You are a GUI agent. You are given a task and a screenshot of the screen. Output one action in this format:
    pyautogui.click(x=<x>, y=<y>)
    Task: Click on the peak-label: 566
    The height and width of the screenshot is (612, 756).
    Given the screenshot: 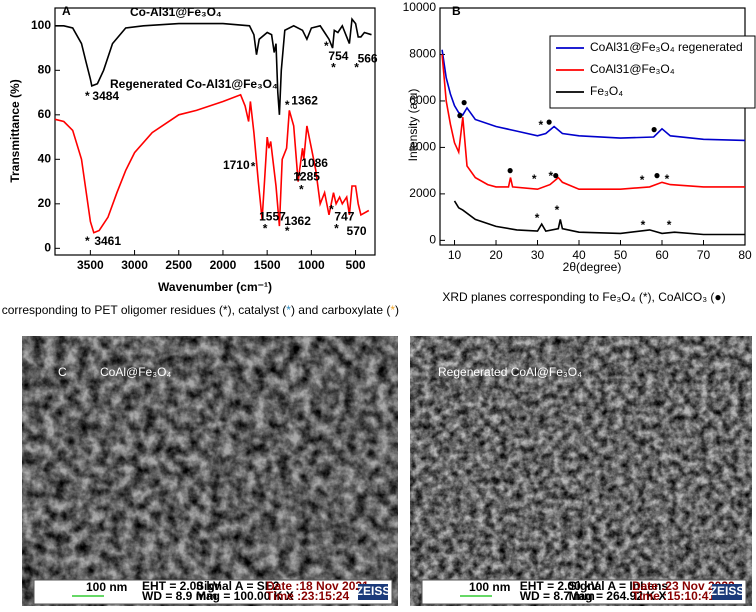 What is the action you would take?
    pyautogui.click(x=368, y=58)
    